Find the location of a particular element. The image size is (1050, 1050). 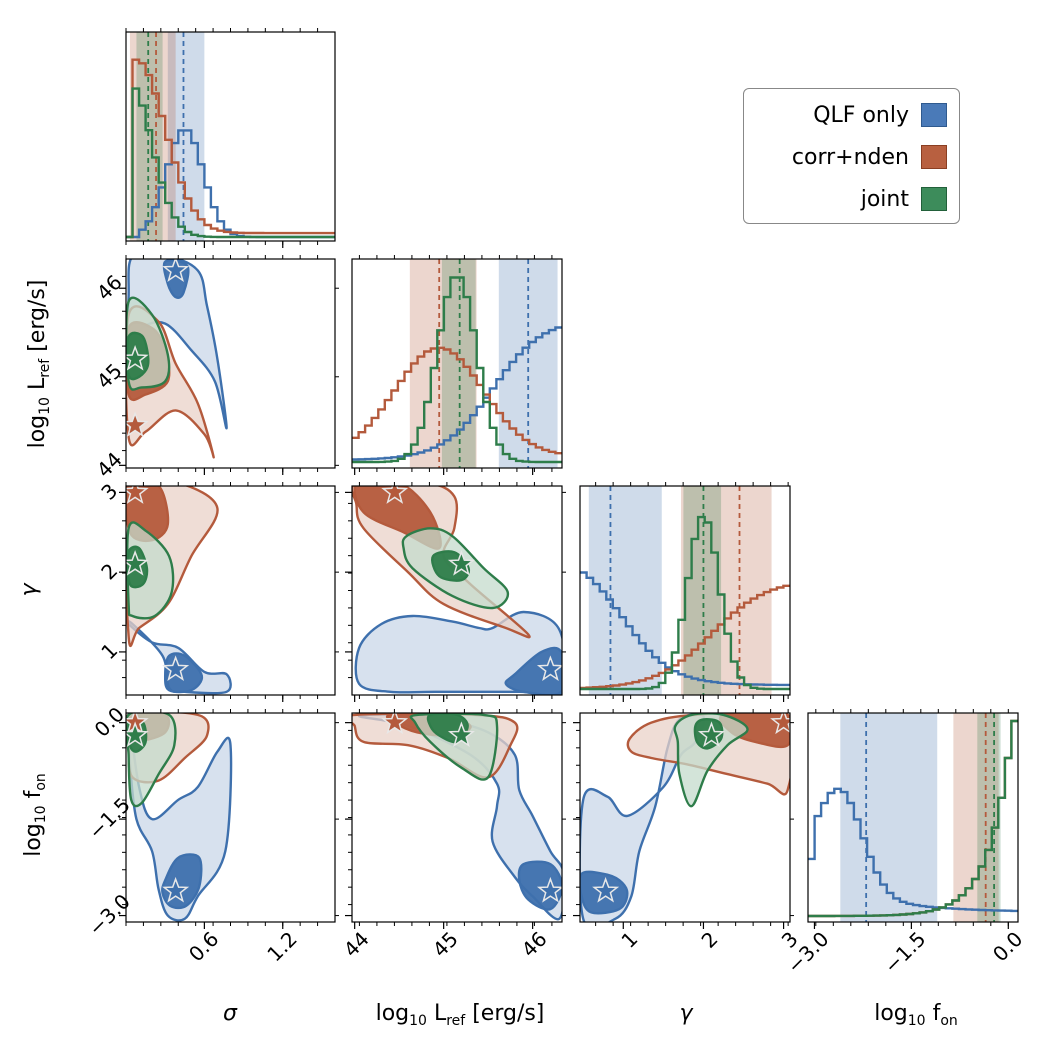

x-axis-label-sigma: σ is located at coordinates (230, 1013).